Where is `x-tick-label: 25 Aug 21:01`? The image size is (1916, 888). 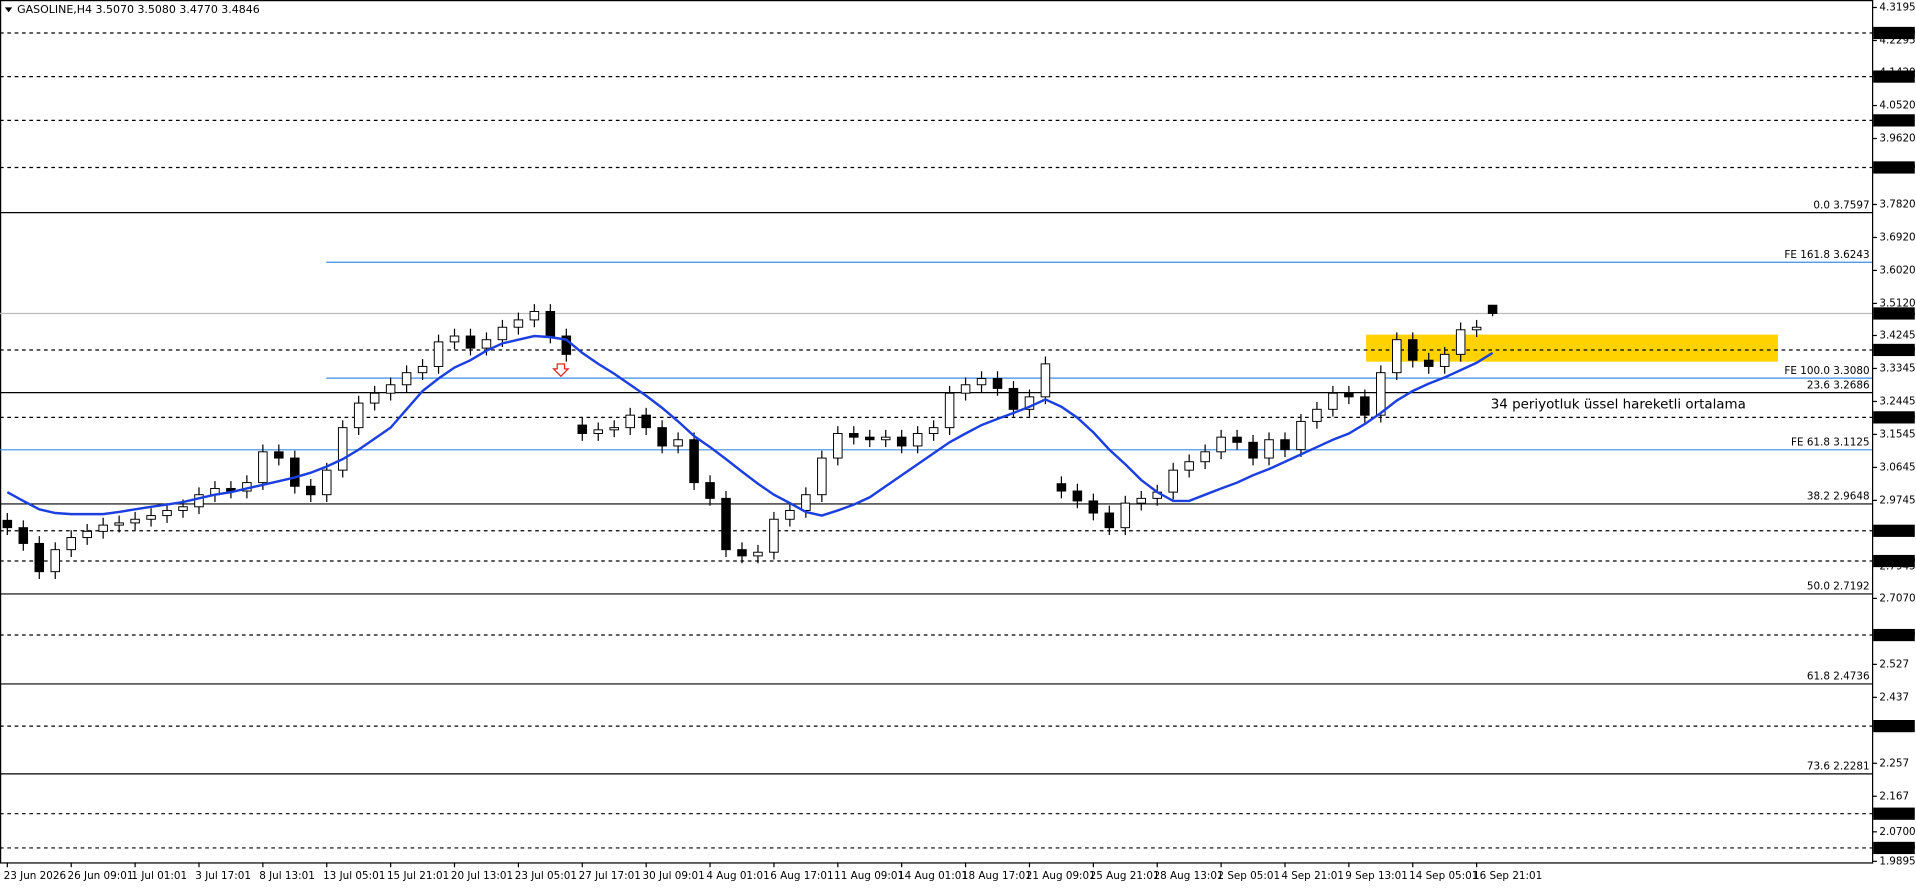 x-tick-label: 25 Aug 21:01 is located at coordinates (1125, 876).